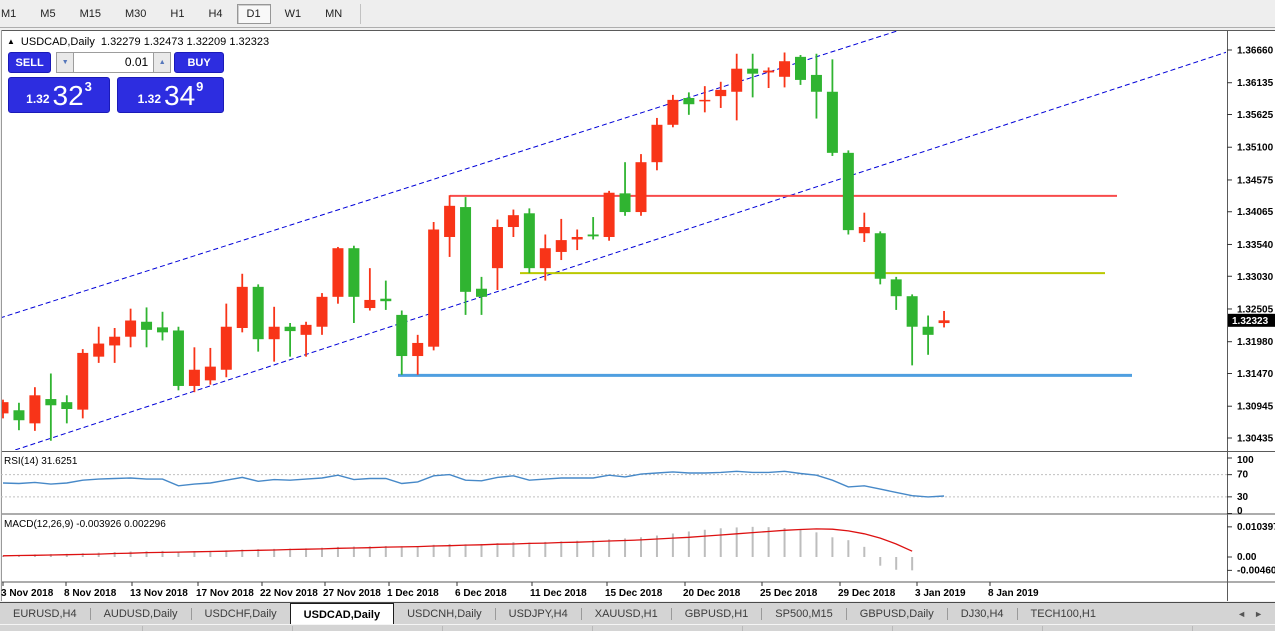 The height and width of the screenshot is (631, 1275). I want to click on rsi-label: RSI(14) 31.6251, so click(41, 461).